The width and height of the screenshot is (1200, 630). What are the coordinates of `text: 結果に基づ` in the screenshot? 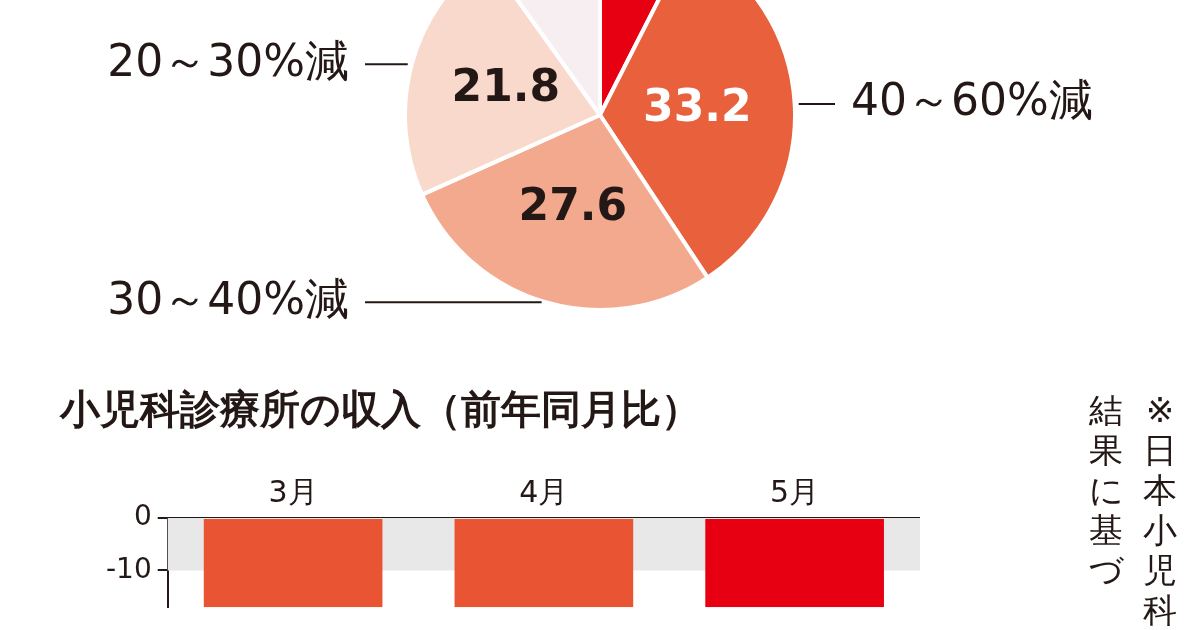 It's located at (1106, 490).